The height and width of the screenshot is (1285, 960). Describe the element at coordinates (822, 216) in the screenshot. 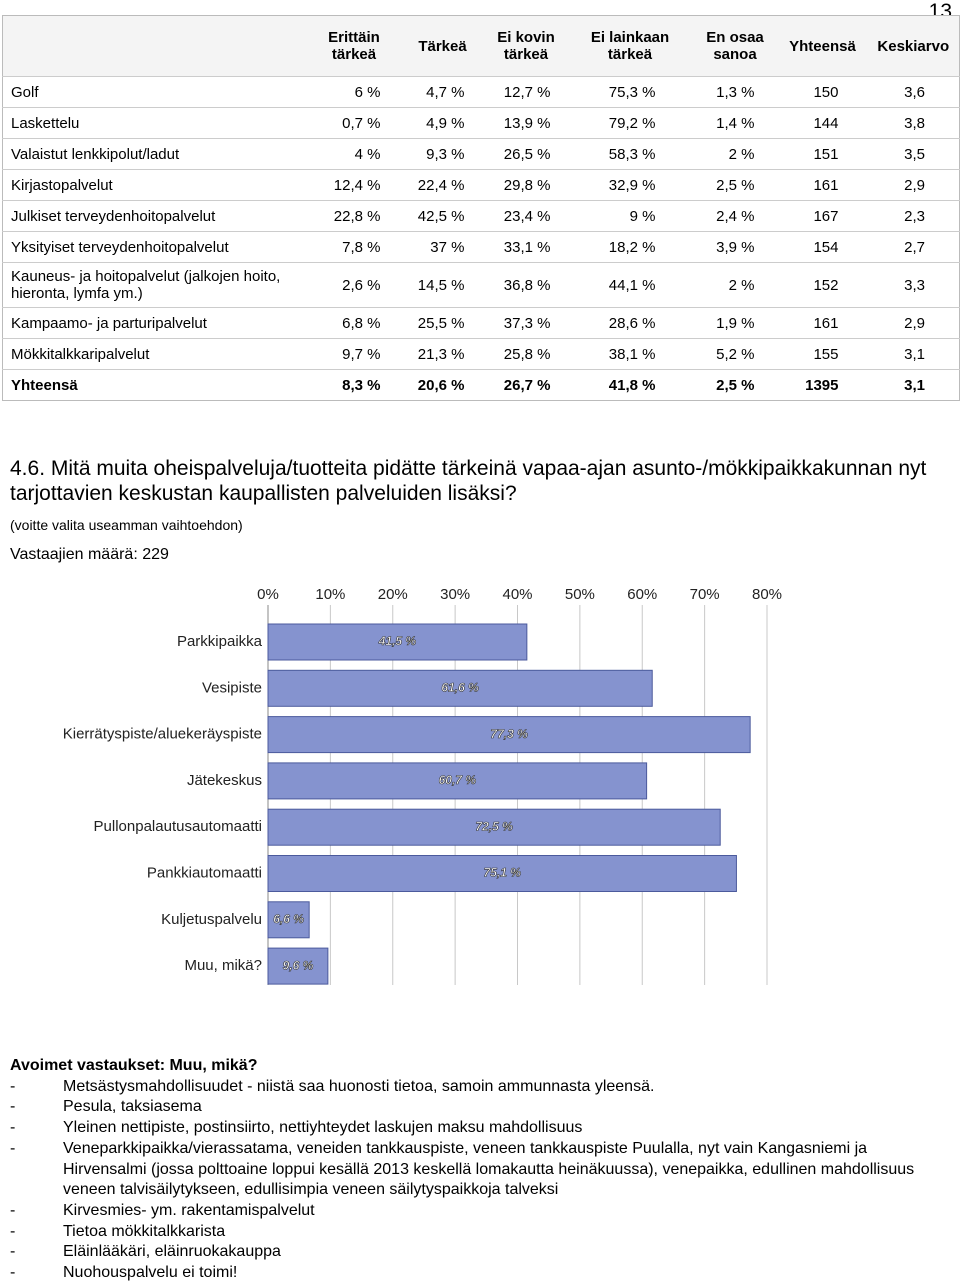

I see `table-cell: 167` at that location.